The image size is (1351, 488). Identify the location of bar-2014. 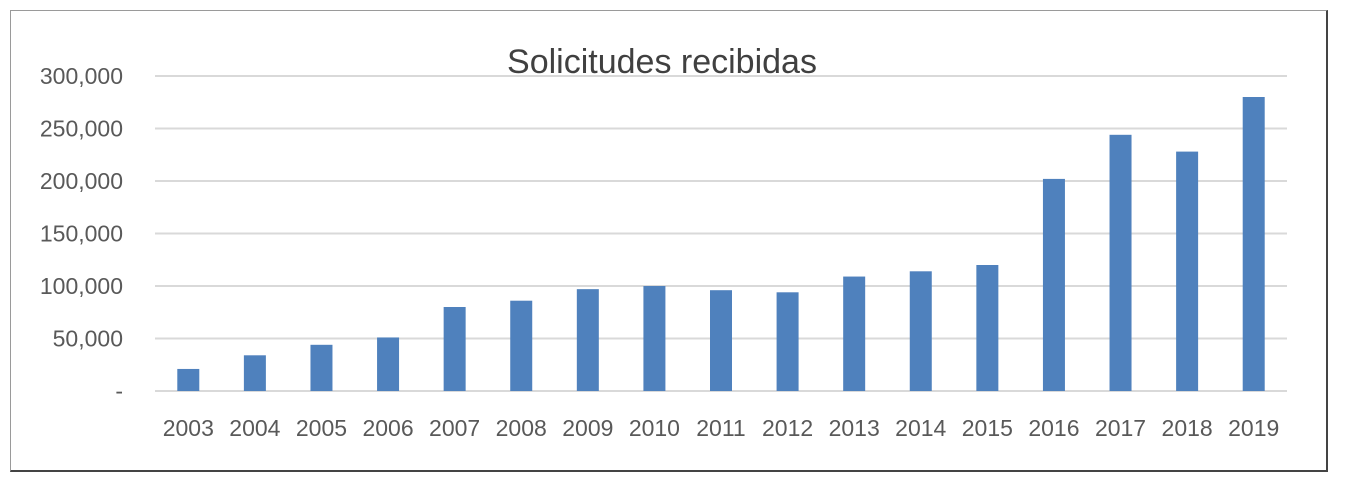
(920, 331).